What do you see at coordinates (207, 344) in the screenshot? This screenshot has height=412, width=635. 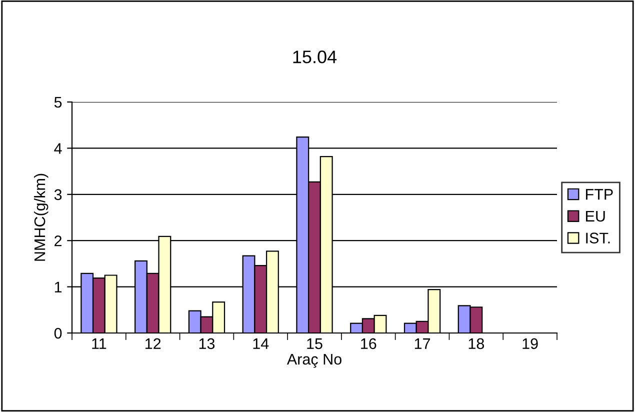 I see `x-tick-label: 13` at bounding box center [207, 344].